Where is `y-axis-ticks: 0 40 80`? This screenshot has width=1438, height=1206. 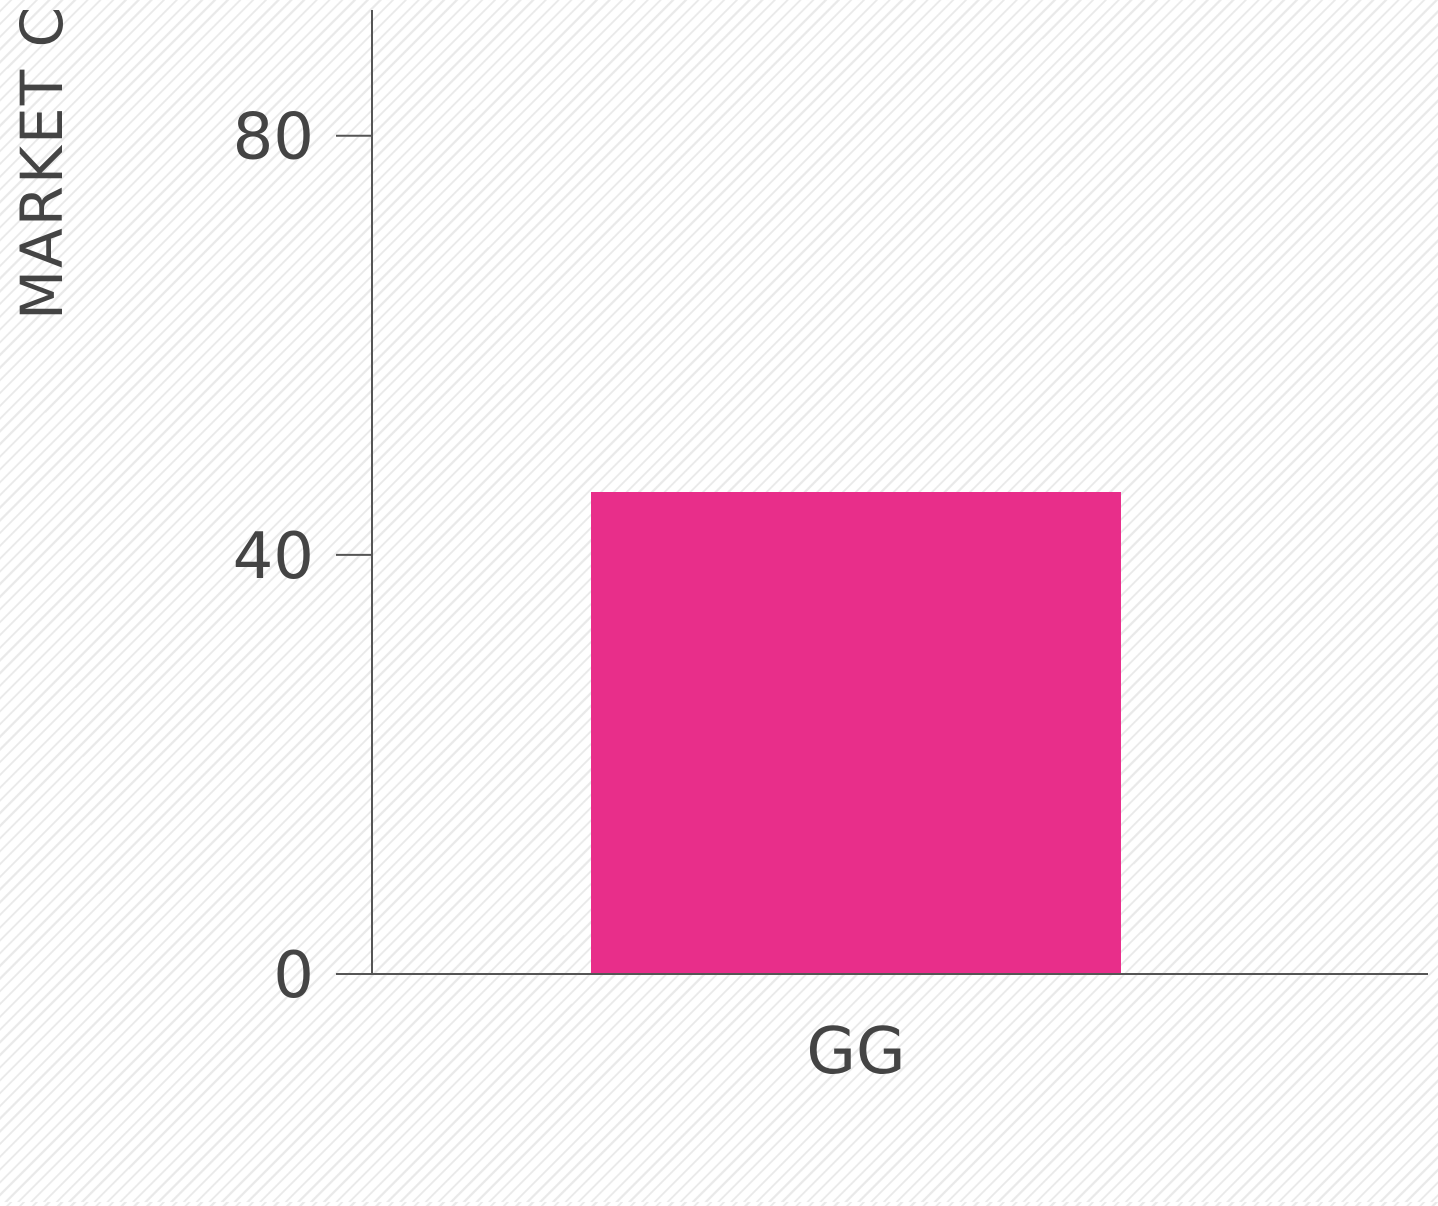 y-axis-ticks: 0 40 80 is located at coordinates (302, 557).